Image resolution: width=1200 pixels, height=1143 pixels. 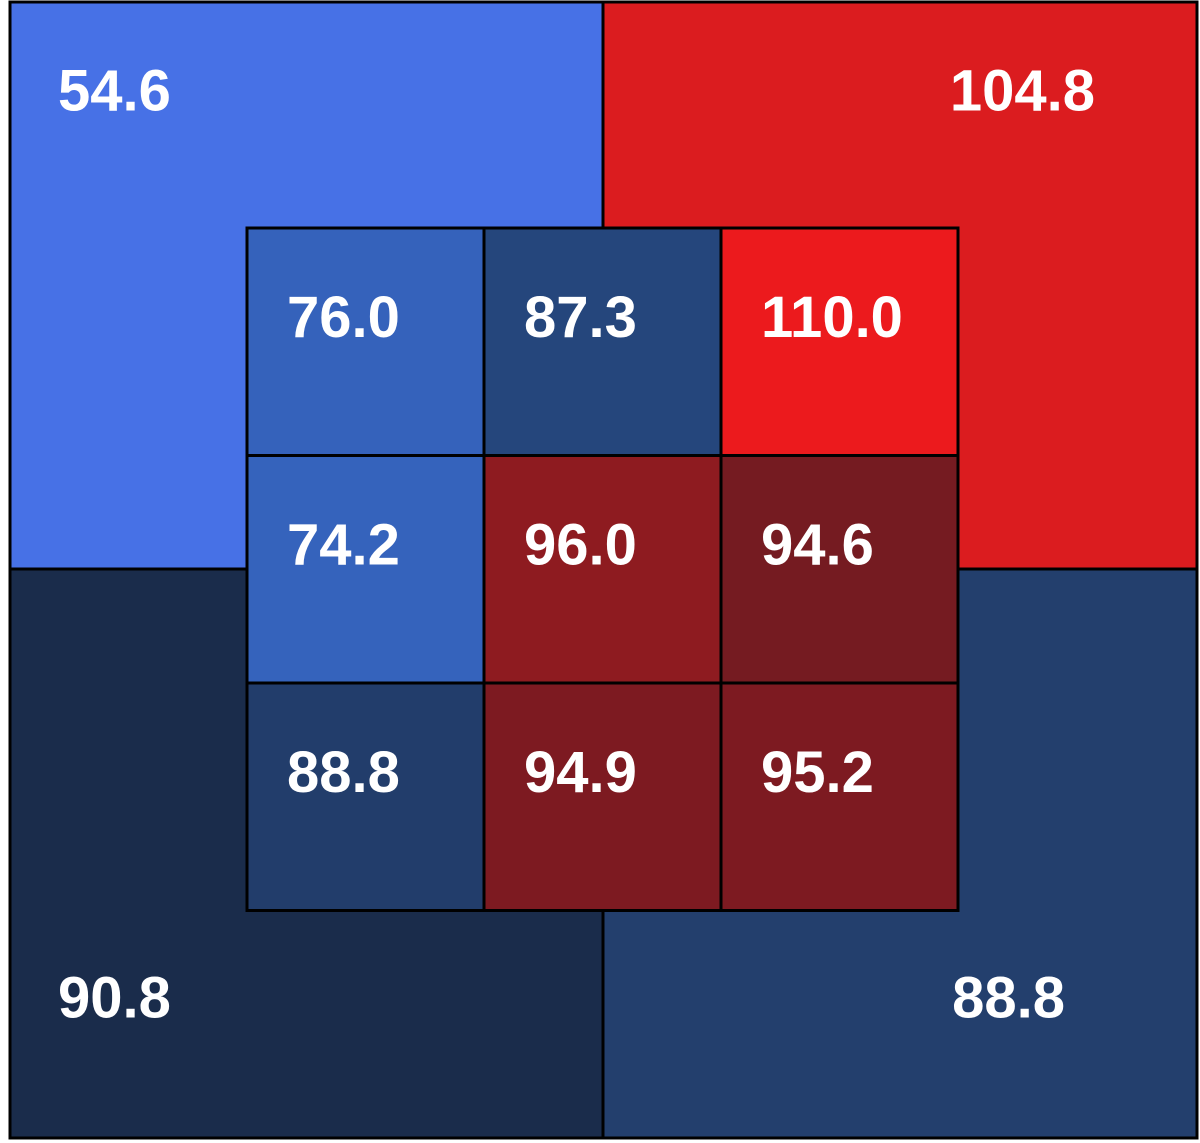 What do you see at coordinates (817, 772) in the screenshot?
I see `inner-cell-value-r3-c3: 95.2` at bounding box center [817, 772].